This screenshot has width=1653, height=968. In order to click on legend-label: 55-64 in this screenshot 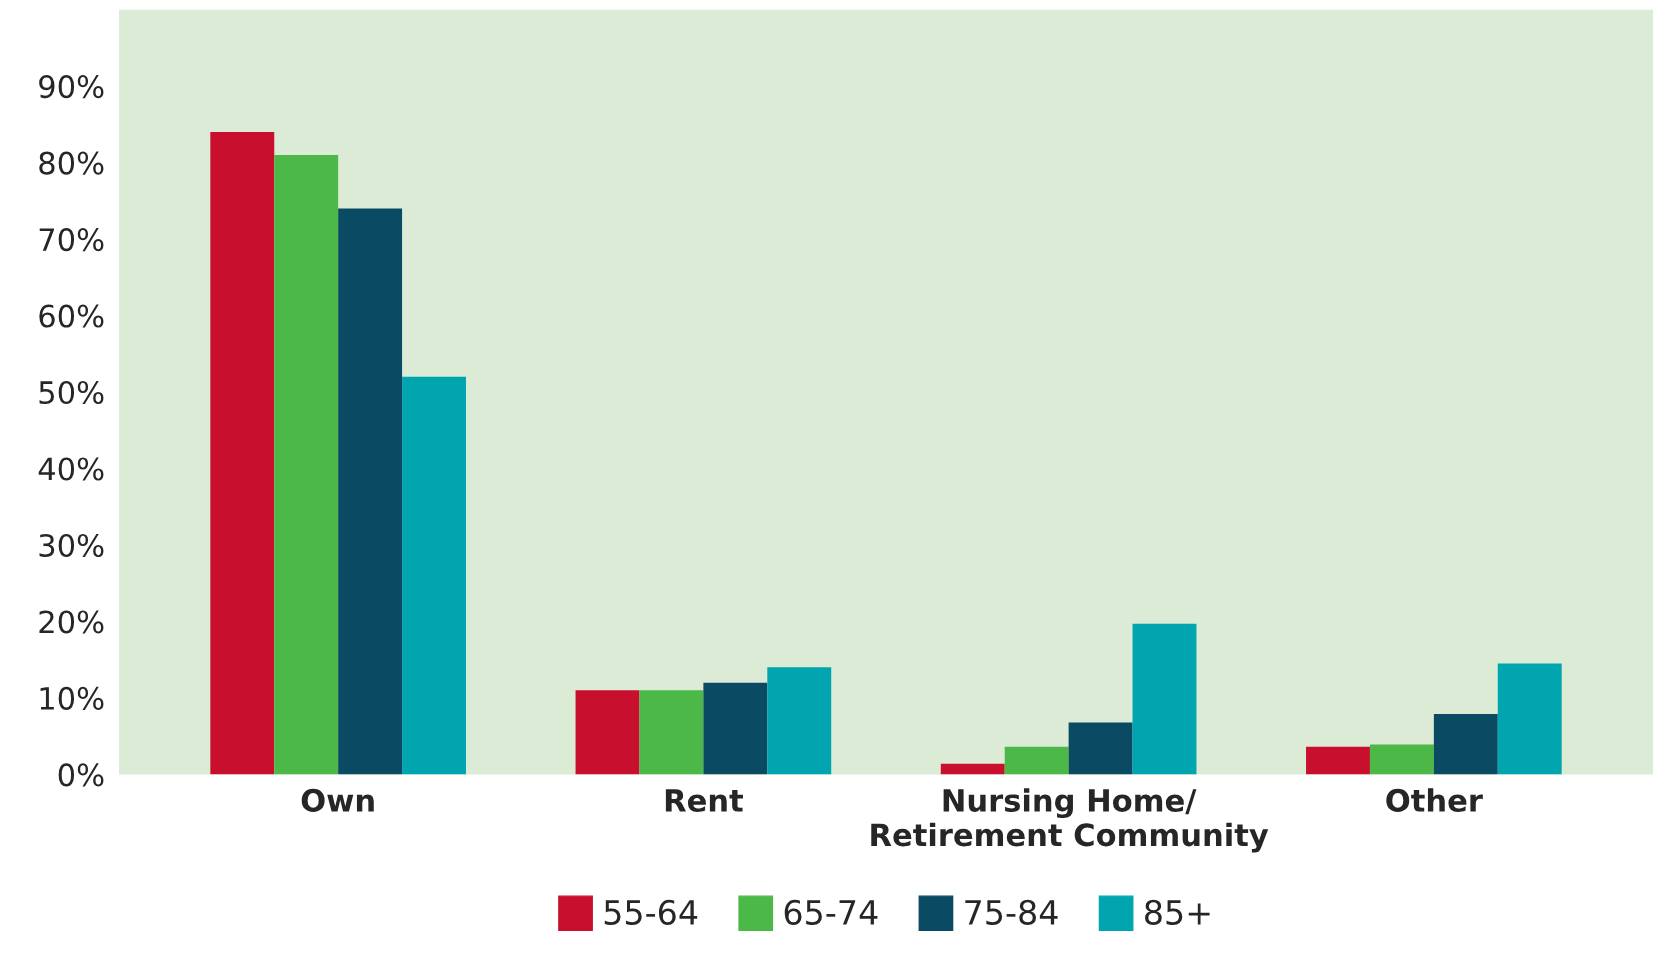, I will do `click(651, 912)`.